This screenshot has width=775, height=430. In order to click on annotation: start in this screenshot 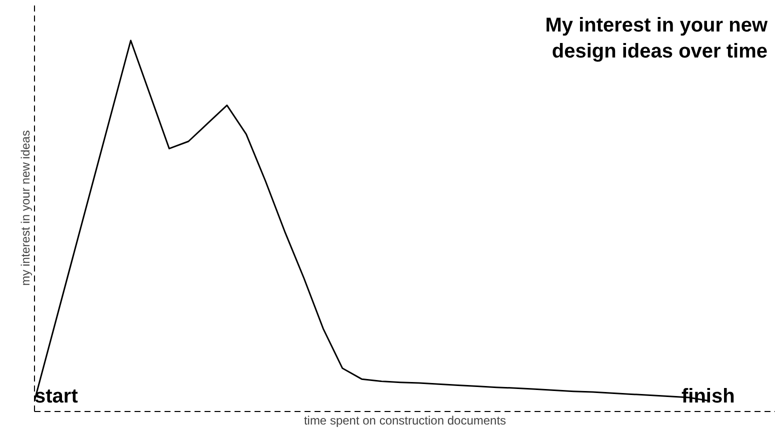, I will do `click(56, 397)`.